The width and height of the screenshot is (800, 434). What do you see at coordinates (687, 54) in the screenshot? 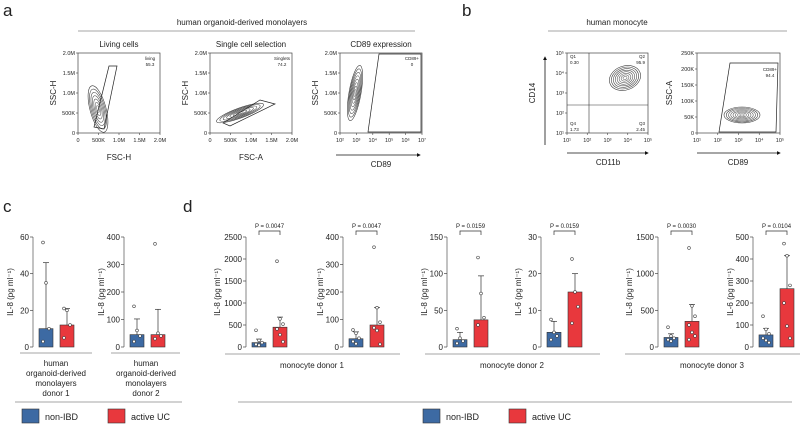
I see `flow-b2-ytick-label: 250K` at bounding box center [687, 54].